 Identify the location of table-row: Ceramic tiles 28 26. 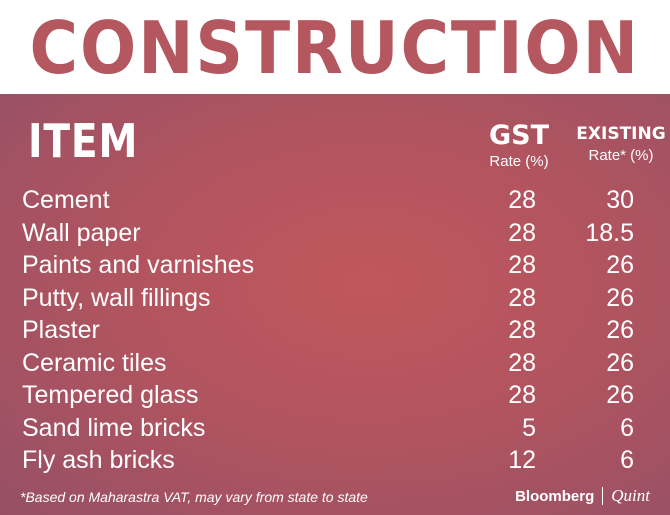
(335, 363).